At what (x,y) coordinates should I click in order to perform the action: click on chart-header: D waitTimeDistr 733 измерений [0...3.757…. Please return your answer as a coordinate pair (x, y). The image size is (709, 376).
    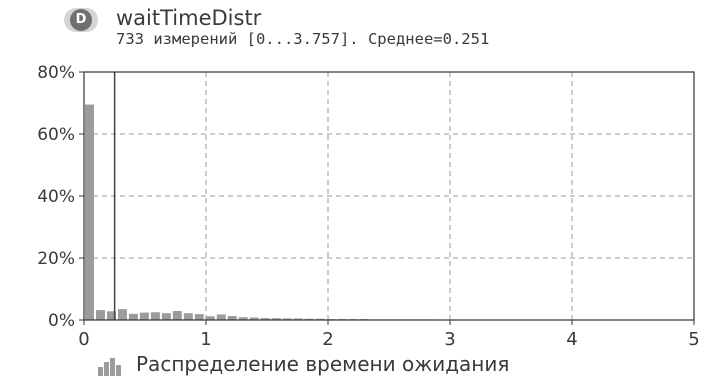
    Looking at the image, I should click on (344, 26).